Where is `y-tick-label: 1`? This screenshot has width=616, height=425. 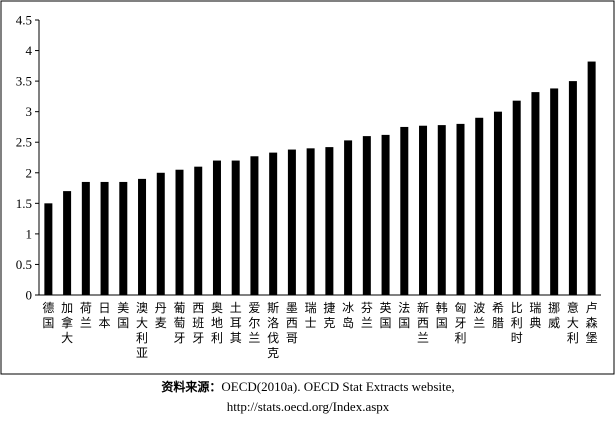 y-tick-label: 1 is located at coordinates (29, 233).